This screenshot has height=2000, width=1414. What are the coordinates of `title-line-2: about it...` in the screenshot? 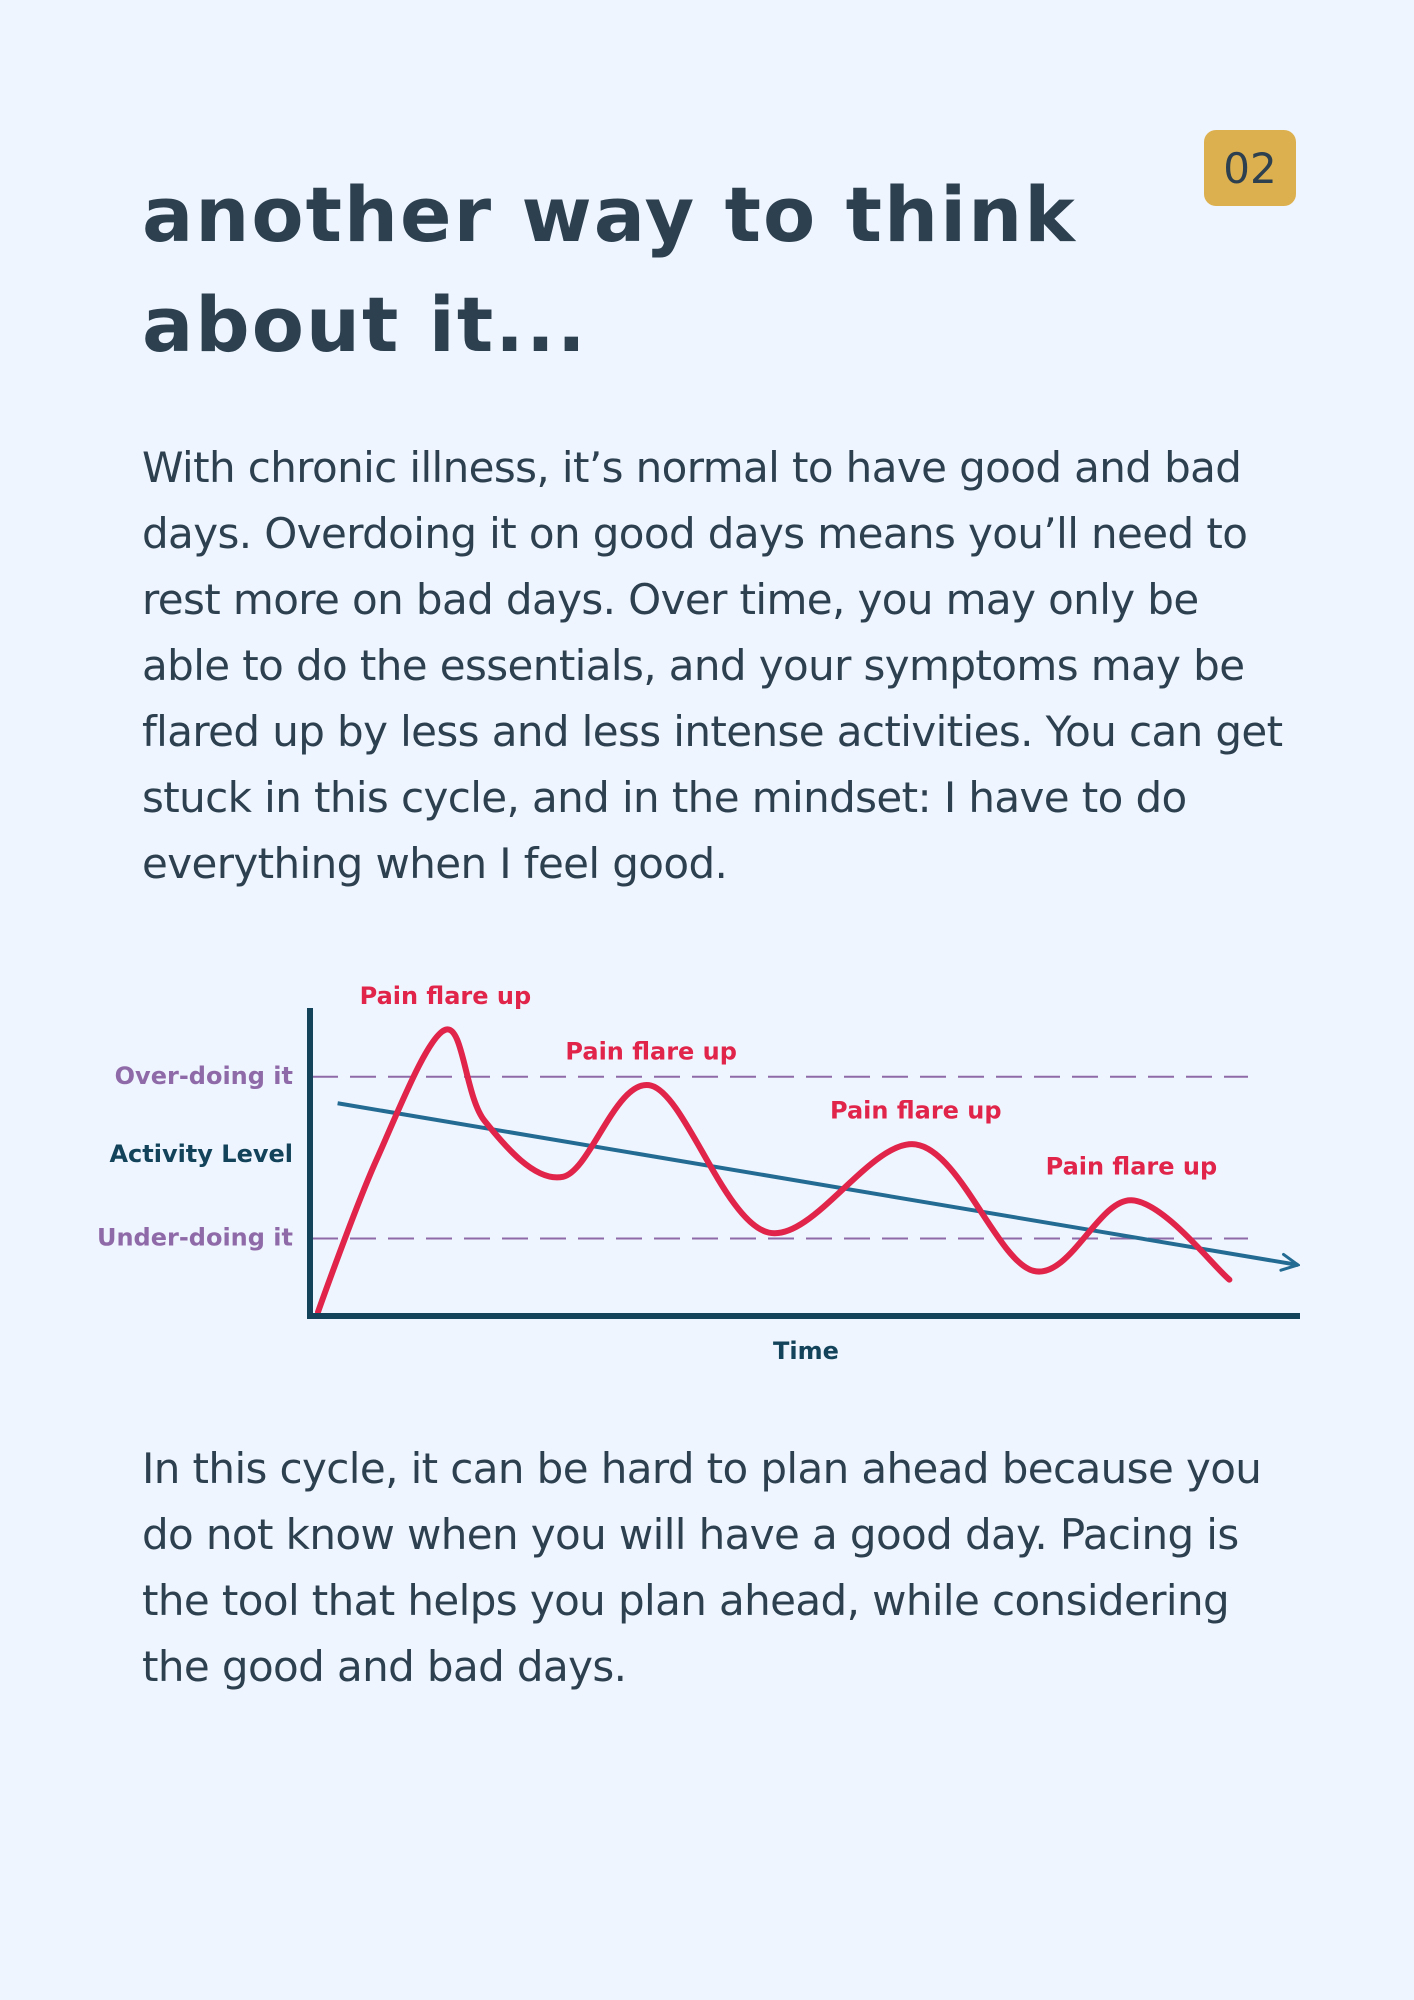 It's located at (365, 324).